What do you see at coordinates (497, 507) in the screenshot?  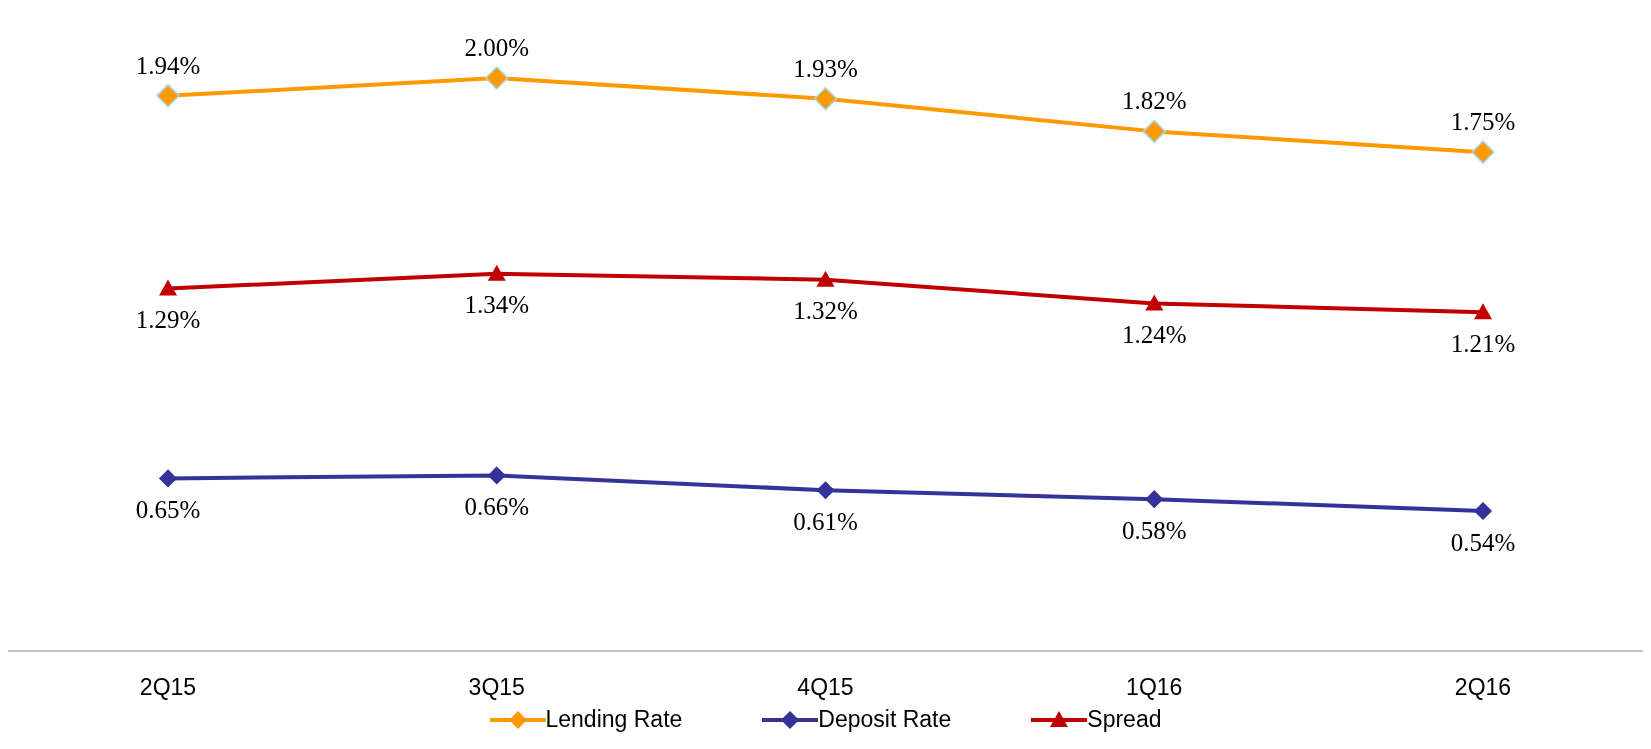 I see `data-label: 0.66%` at bounding box center [497, 507].